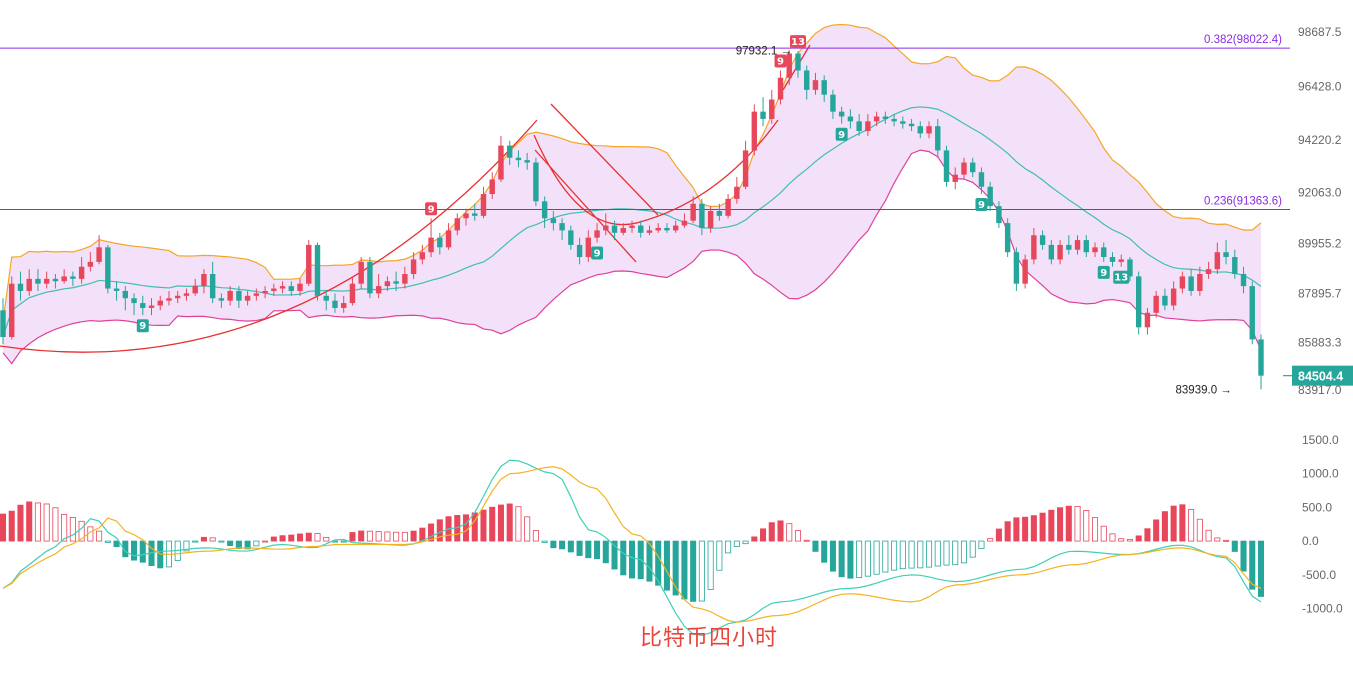  Describe the element at coordinates (1320, 193) in the screenshot. I see `price-axis-tick-label: 92063.0` at that location.